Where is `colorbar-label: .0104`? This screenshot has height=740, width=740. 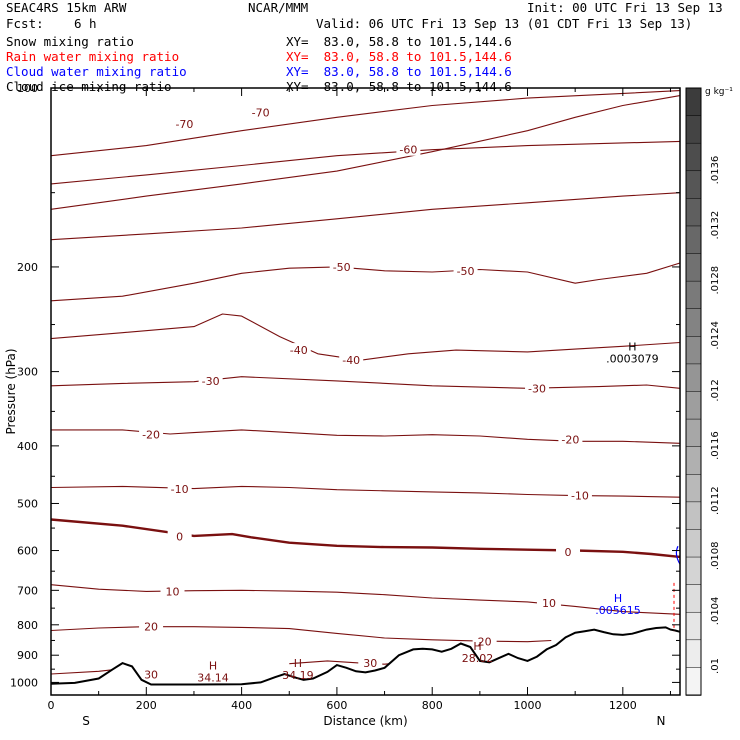
colorbar-label: .0104 is located at coordinates (715, 611).